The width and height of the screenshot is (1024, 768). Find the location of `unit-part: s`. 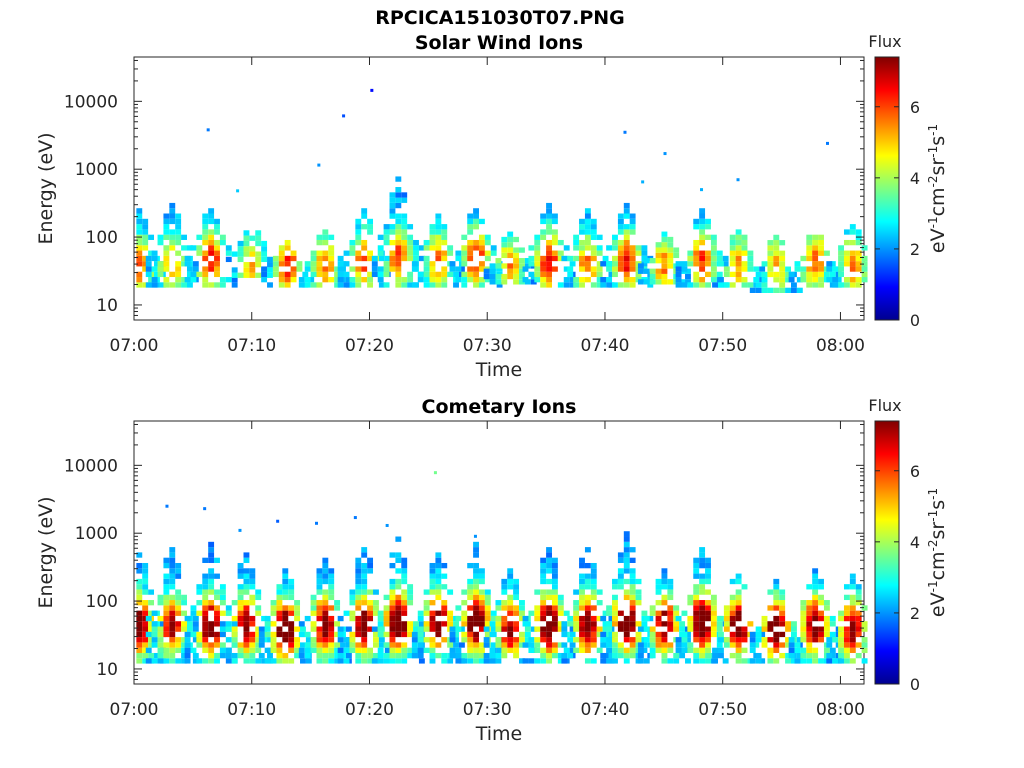

unit-part: s is located at coordinates (938, 141).